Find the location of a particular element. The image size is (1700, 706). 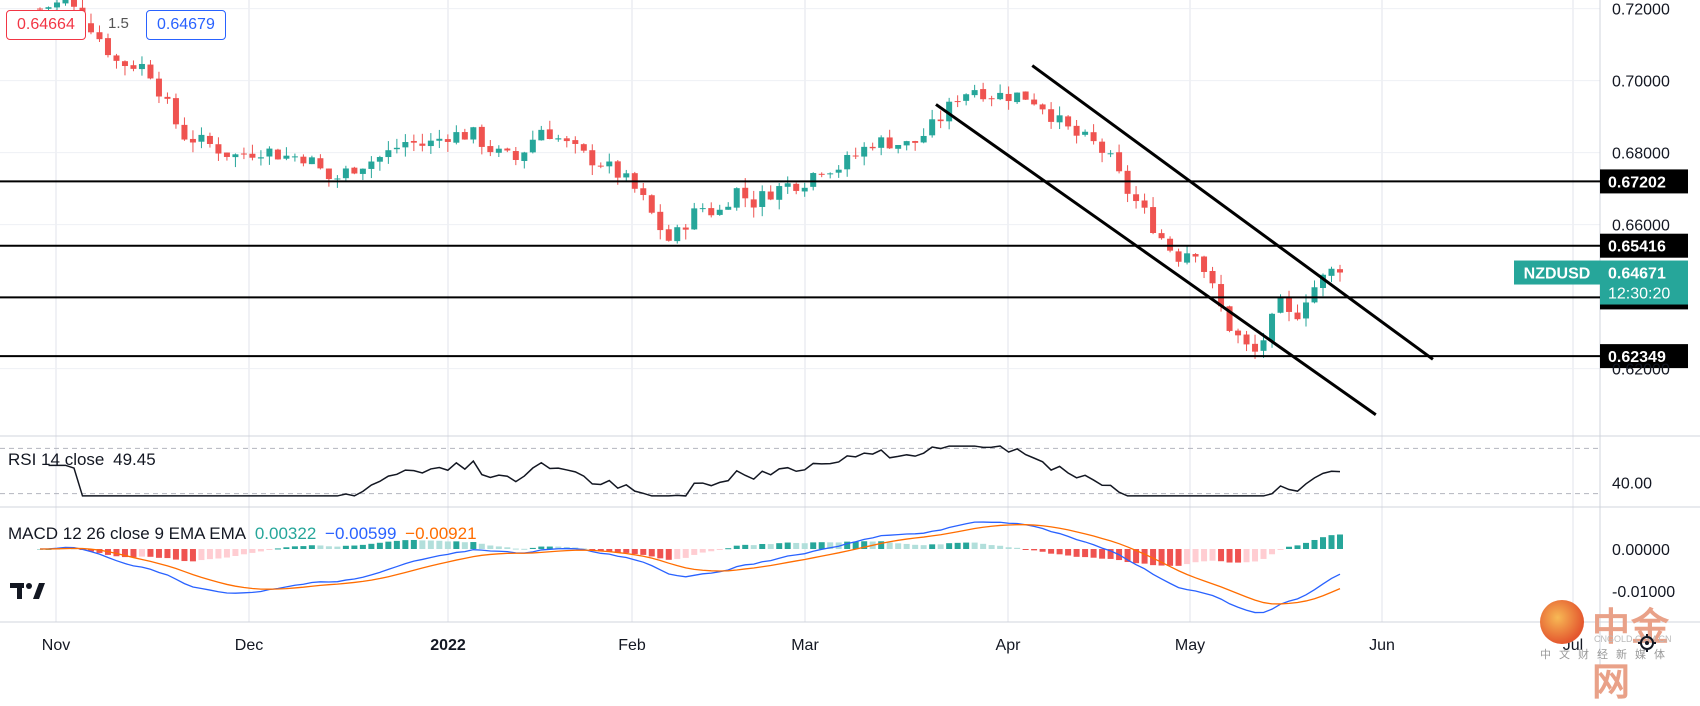

rsi-legend: RSI 14 close 49.45 is located at coordinates (84, 460).